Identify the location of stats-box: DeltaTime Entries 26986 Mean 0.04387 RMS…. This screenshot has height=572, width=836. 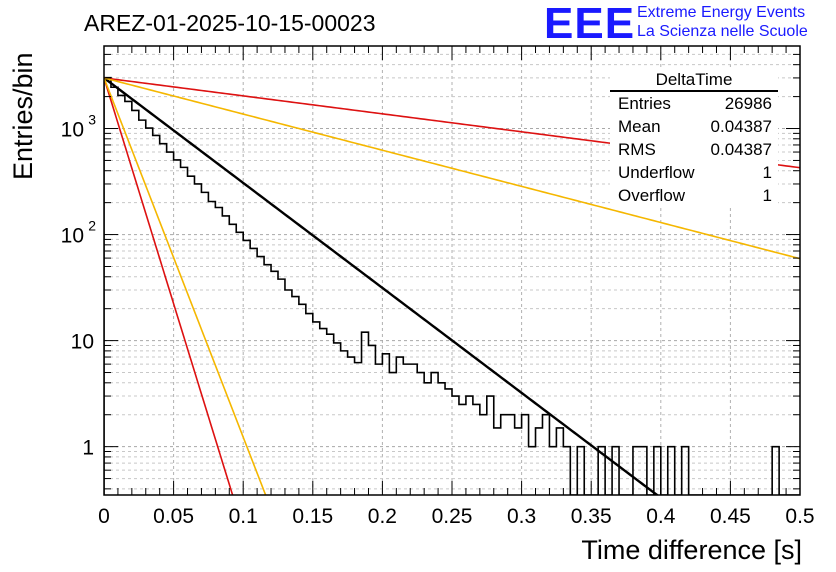
(694, 138).